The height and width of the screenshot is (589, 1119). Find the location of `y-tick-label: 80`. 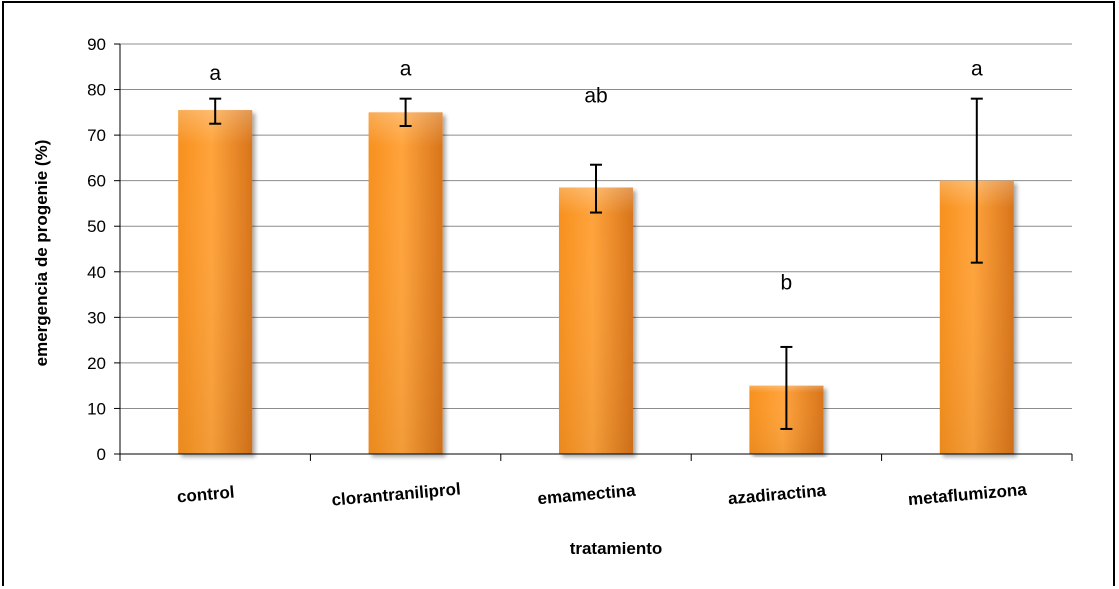

y-tick-label: 80 is located at coordinates (96, 90).